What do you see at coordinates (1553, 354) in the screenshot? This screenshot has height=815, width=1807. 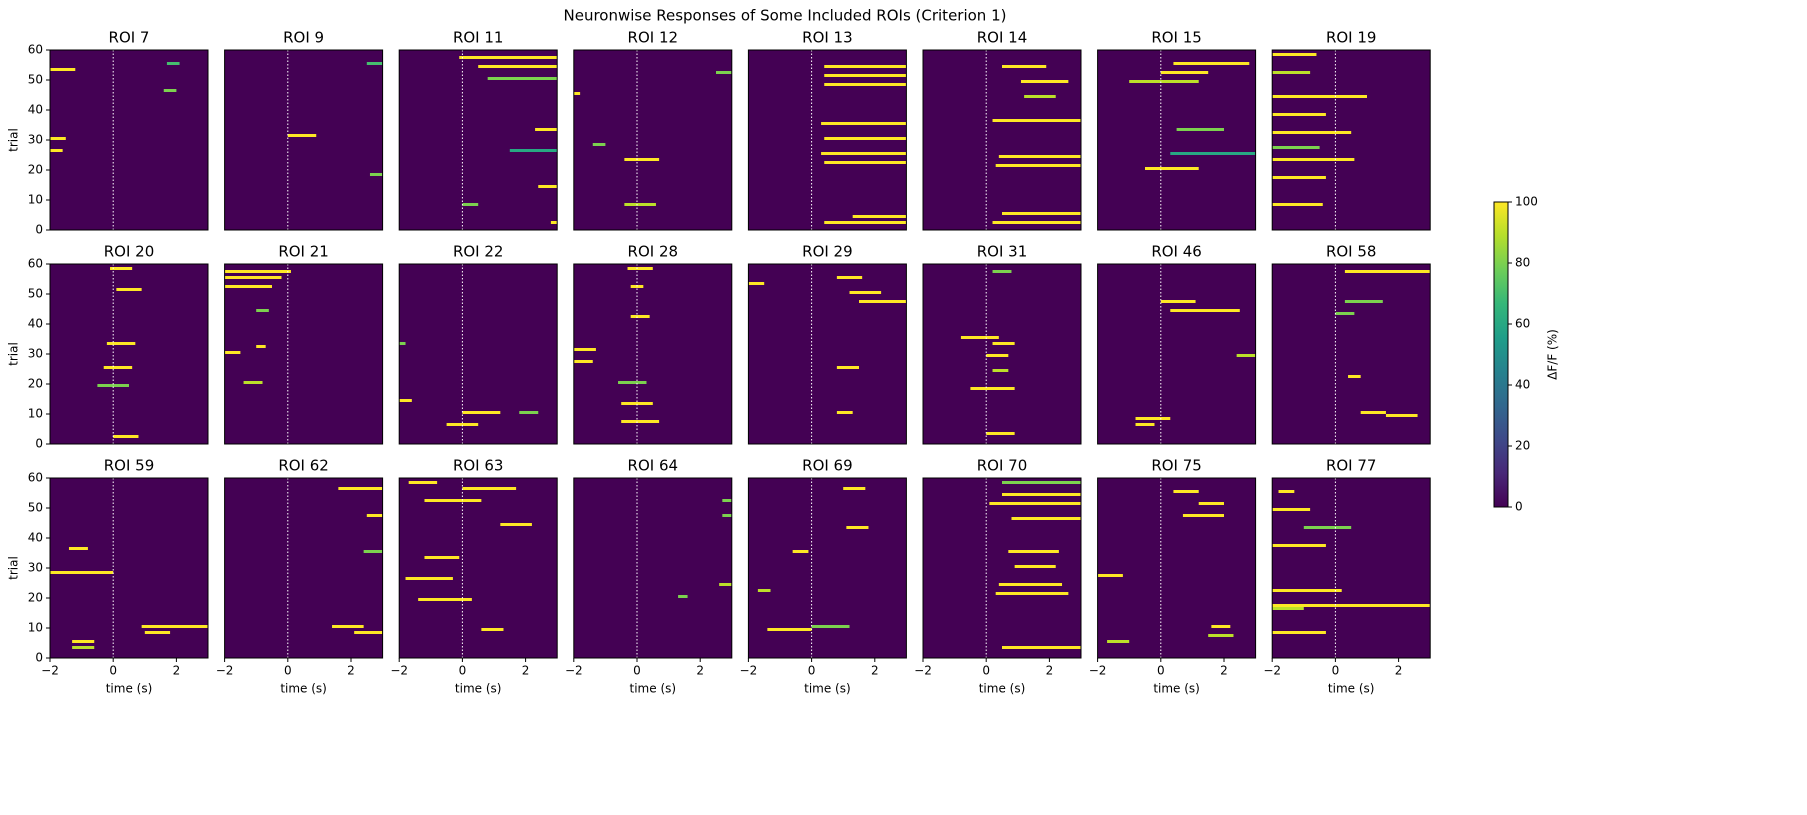 I see `colorbar-label: ΔF/F (%)` at bounding box center [1553, 354].